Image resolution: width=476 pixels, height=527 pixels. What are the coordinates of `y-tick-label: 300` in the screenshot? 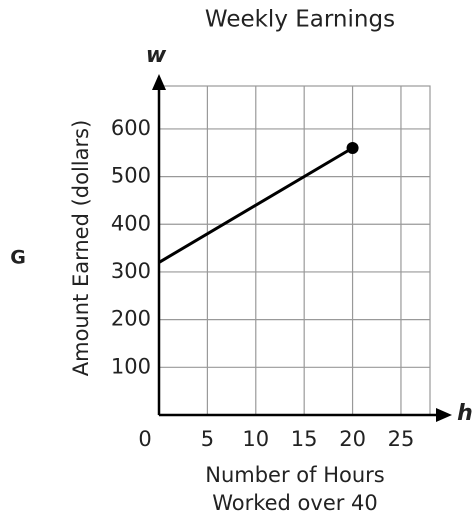 It's located at (131, 271).